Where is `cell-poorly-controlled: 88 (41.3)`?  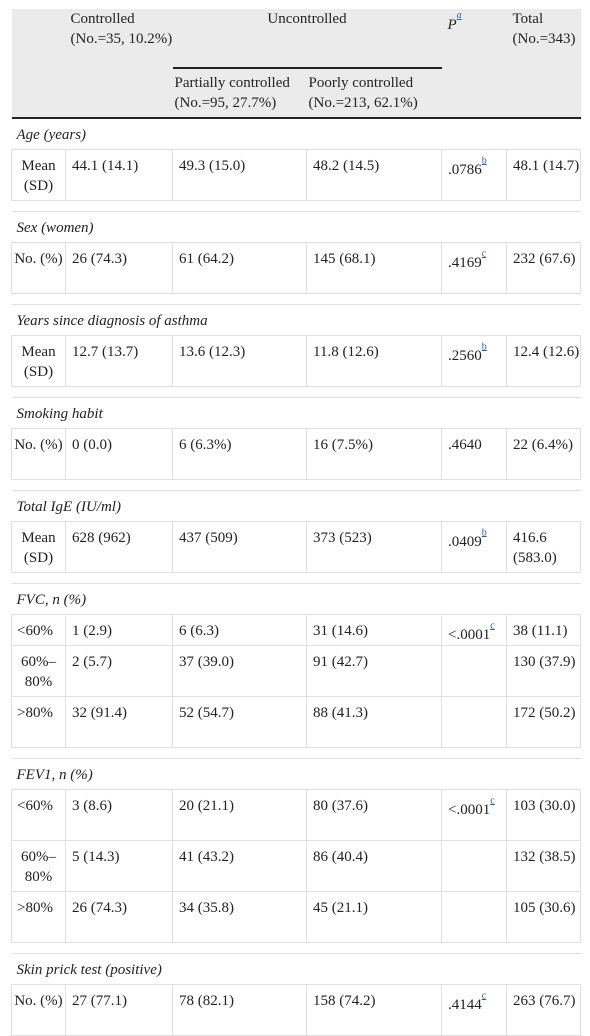 cell-poorly-controlled: 88 (41.3) is located at coordinates (374, 722).